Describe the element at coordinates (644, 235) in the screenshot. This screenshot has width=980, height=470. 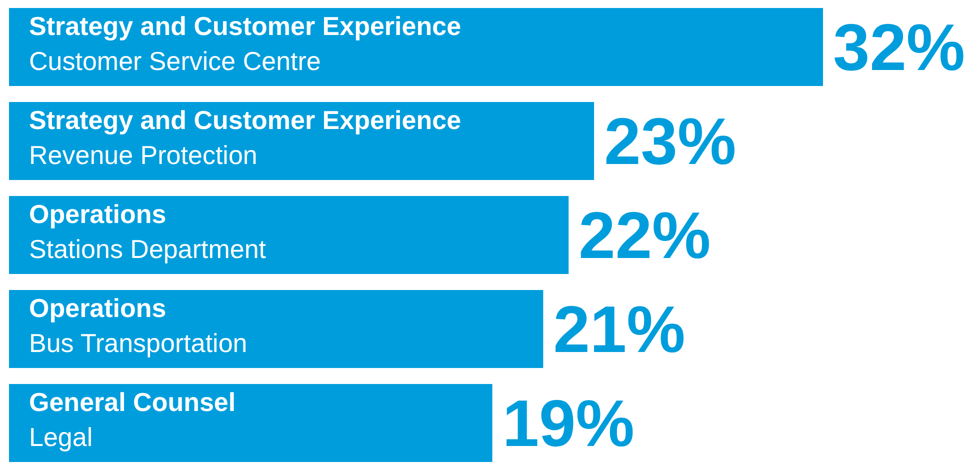
I see `data-label: 22%` at that location.